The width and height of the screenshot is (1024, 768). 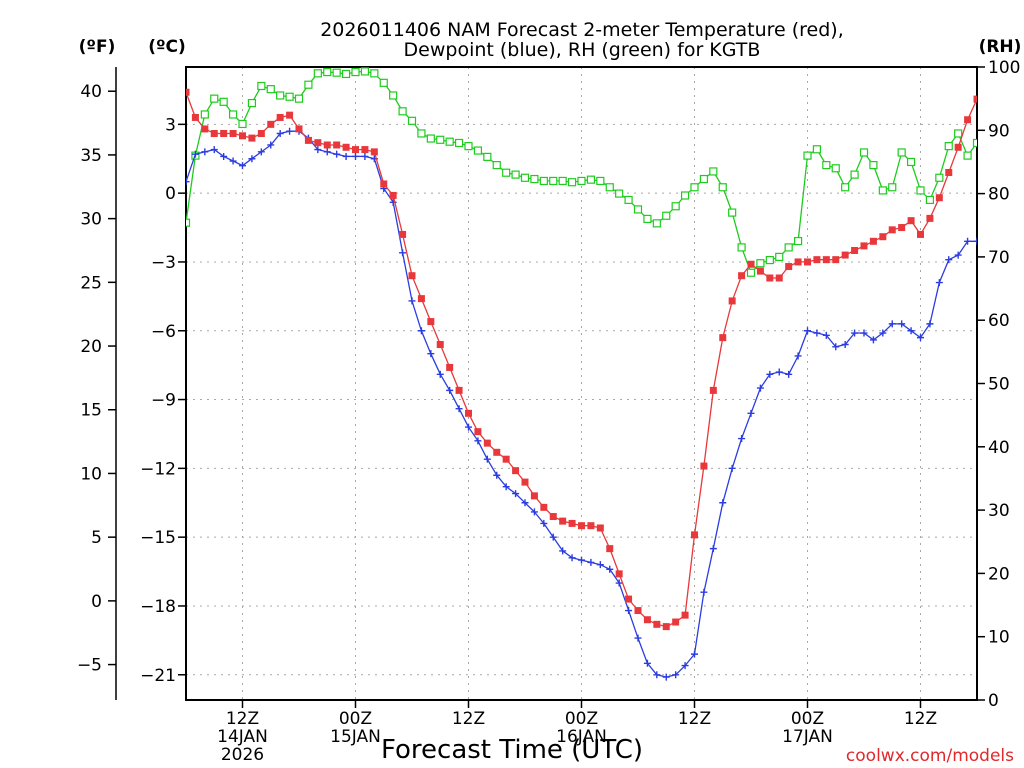 I want to click on y-tick-label-rh: 0, so click(x=993, y=701).